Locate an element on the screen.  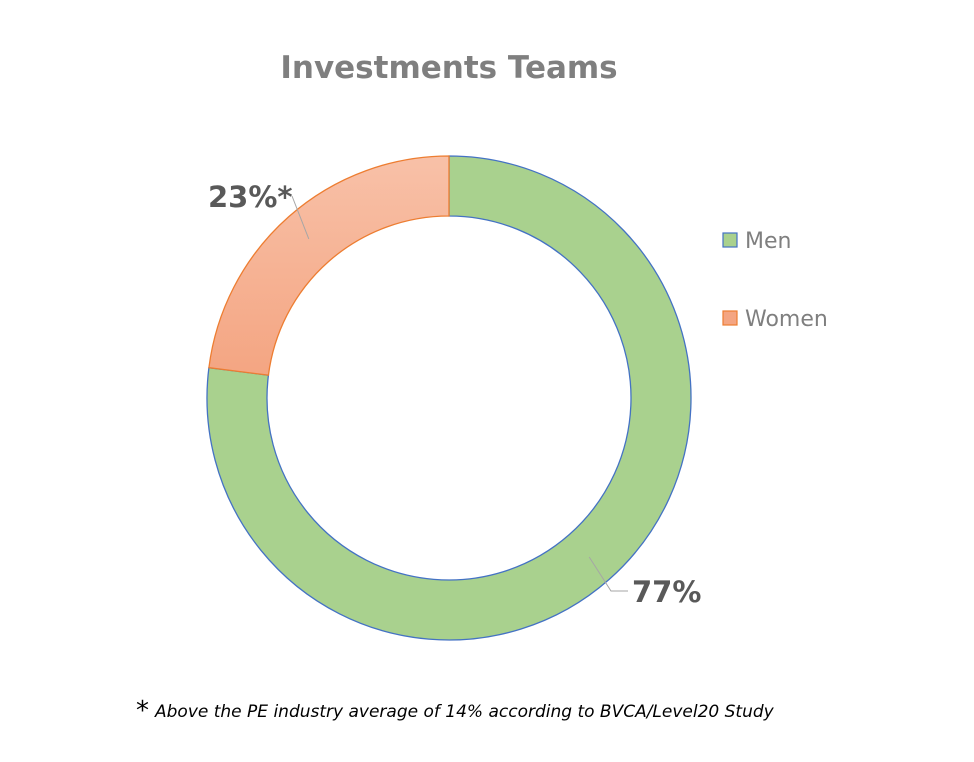
footnote-marker: * is located at coordinates (142, 711).